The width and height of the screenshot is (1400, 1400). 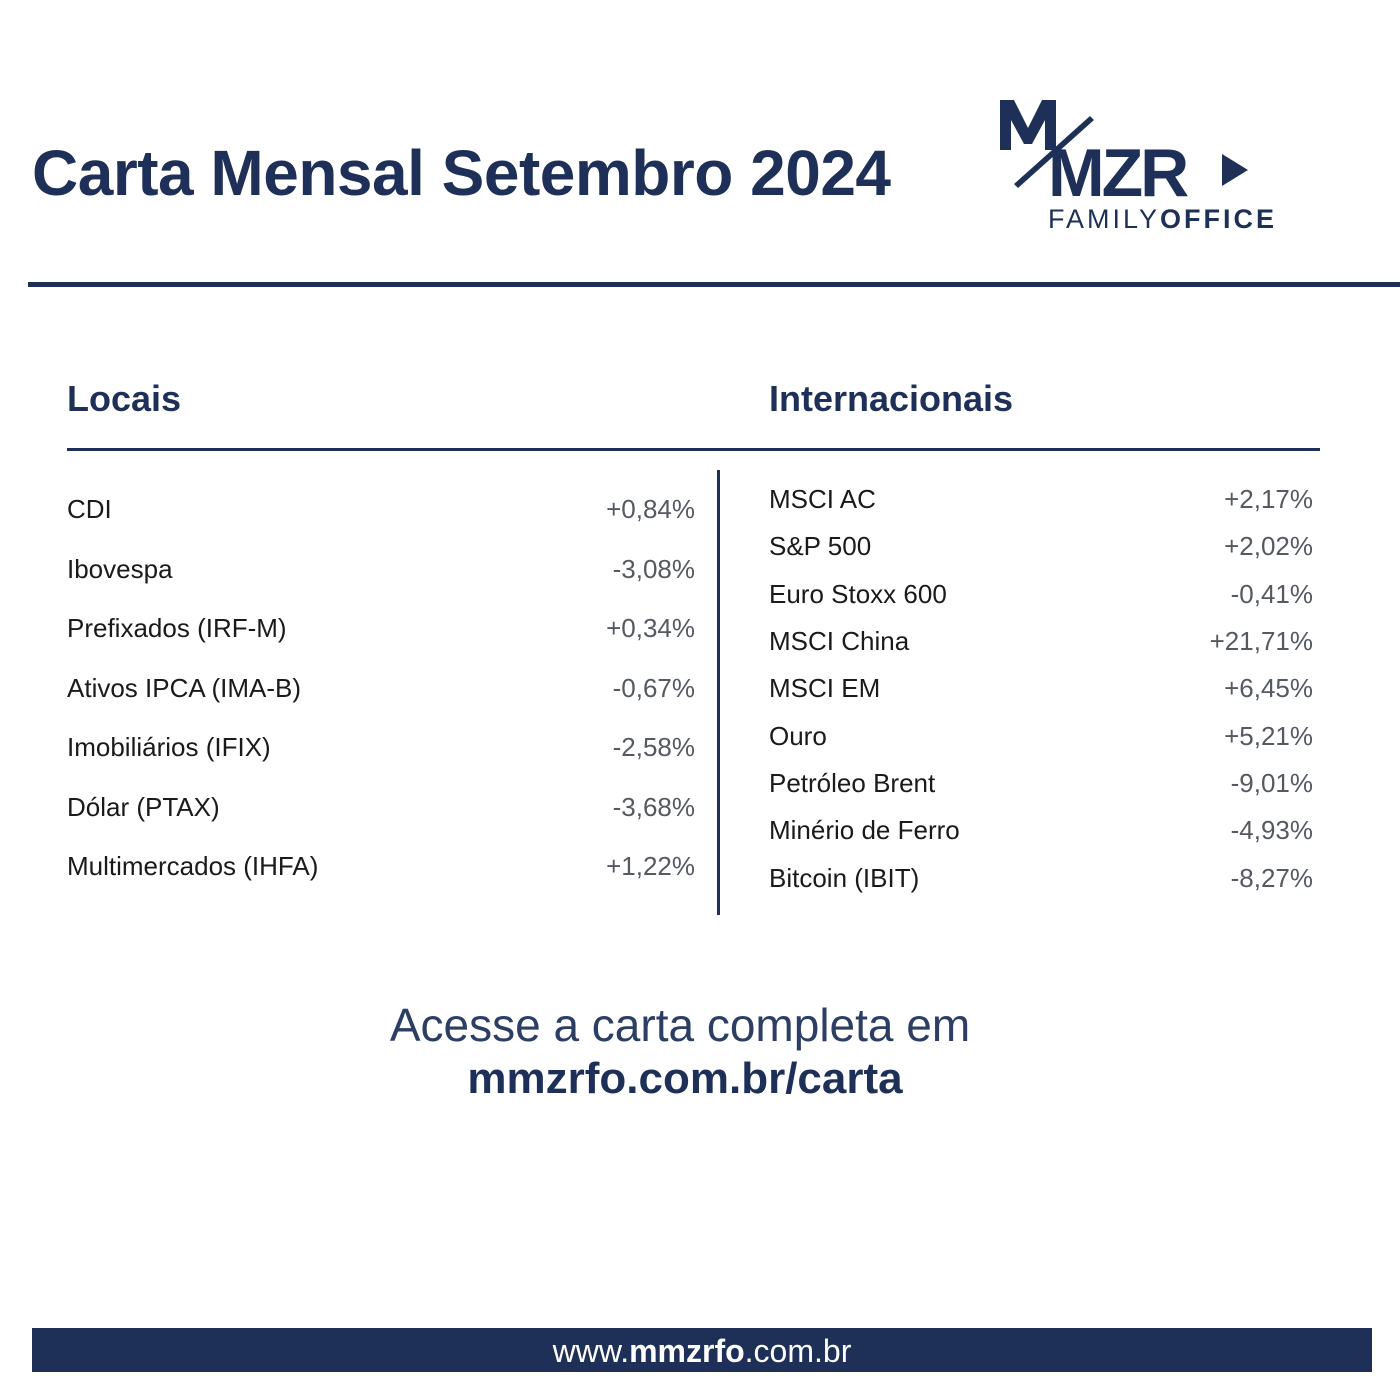 I want to click on item-name: Petróleo Brent, so click(x=852, y=782).